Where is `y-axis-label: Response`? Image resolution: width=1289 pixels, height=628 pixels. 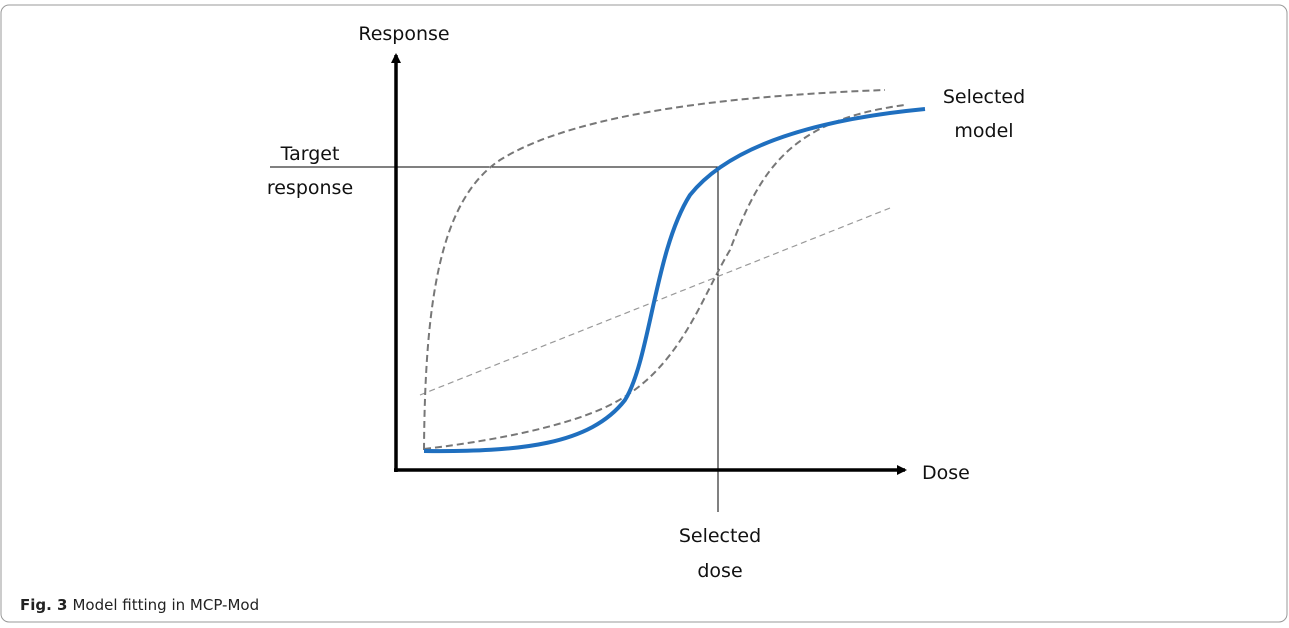
y-axis-label: Response is located at coordinates (403, 34).